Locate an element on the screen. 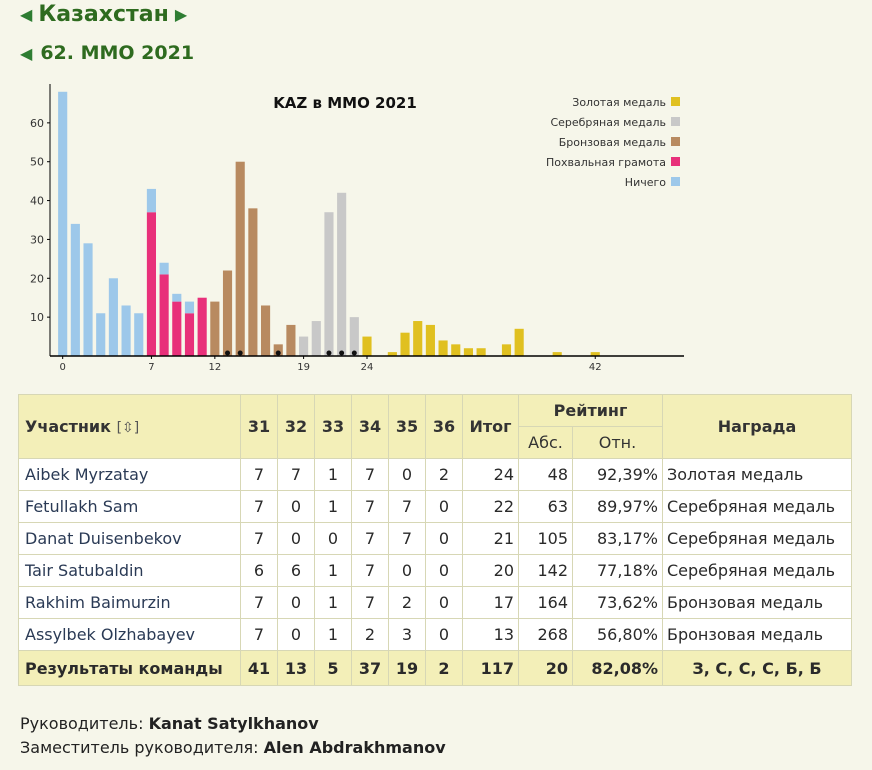 The width and height of the screenshot is (872, 770). participant-name: Assylbek Olzhabayev is located at coordinates (129, 634).